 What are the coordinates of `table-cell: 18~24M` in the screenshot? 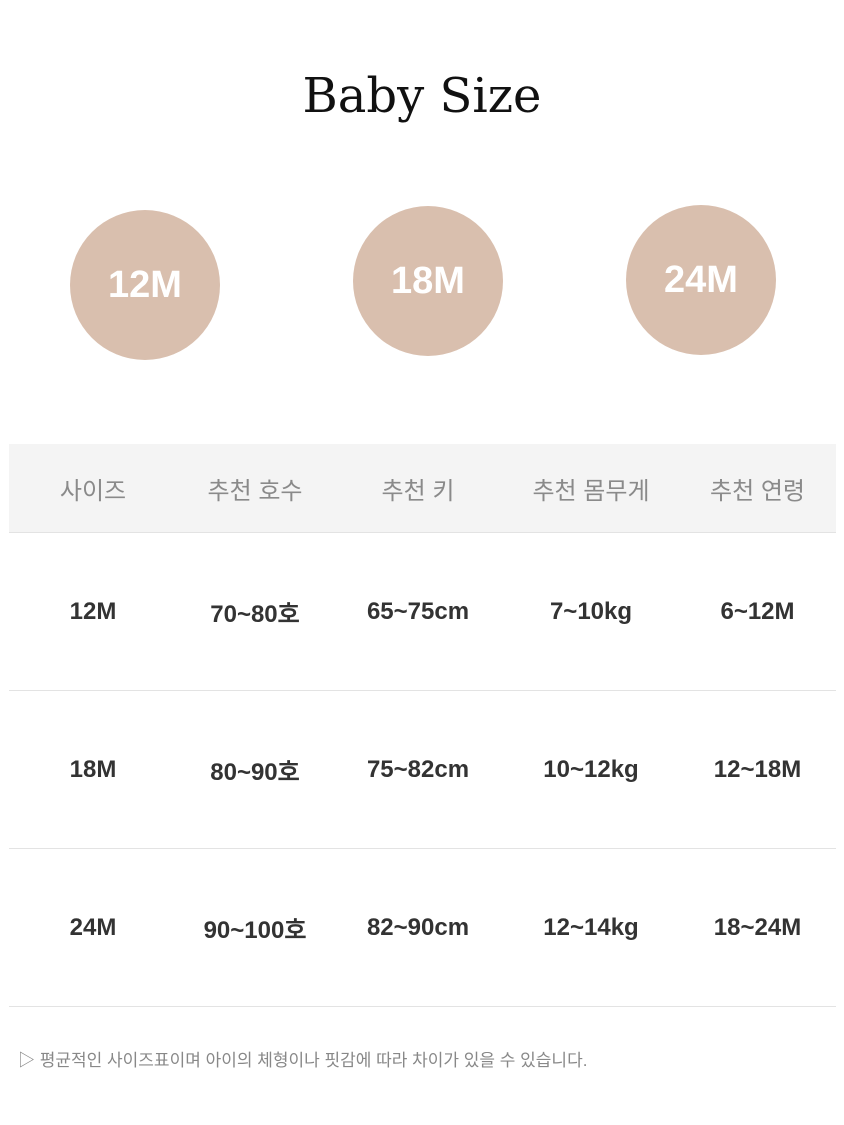 It's located at (757, 927).